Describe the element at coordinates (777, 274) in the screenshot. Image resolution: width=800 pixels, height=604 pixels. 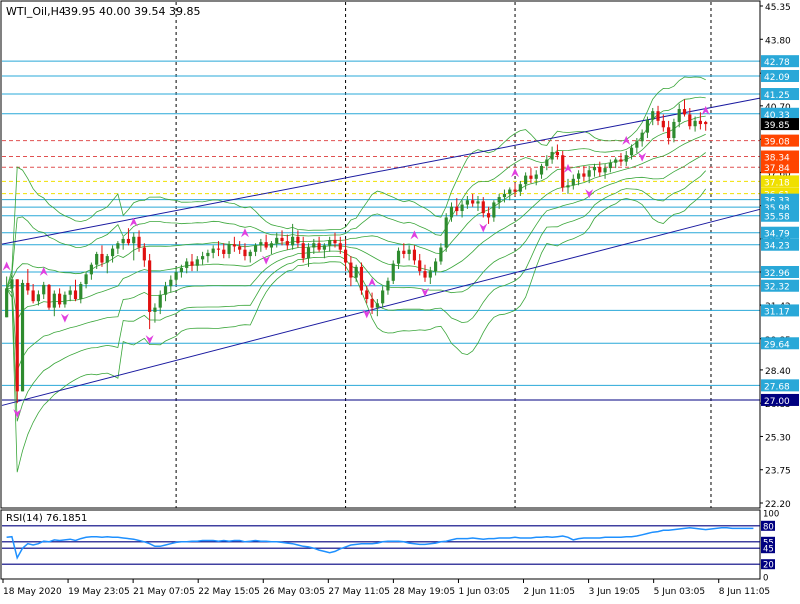
I see `level-price-tag-label: 32.96` at that location.